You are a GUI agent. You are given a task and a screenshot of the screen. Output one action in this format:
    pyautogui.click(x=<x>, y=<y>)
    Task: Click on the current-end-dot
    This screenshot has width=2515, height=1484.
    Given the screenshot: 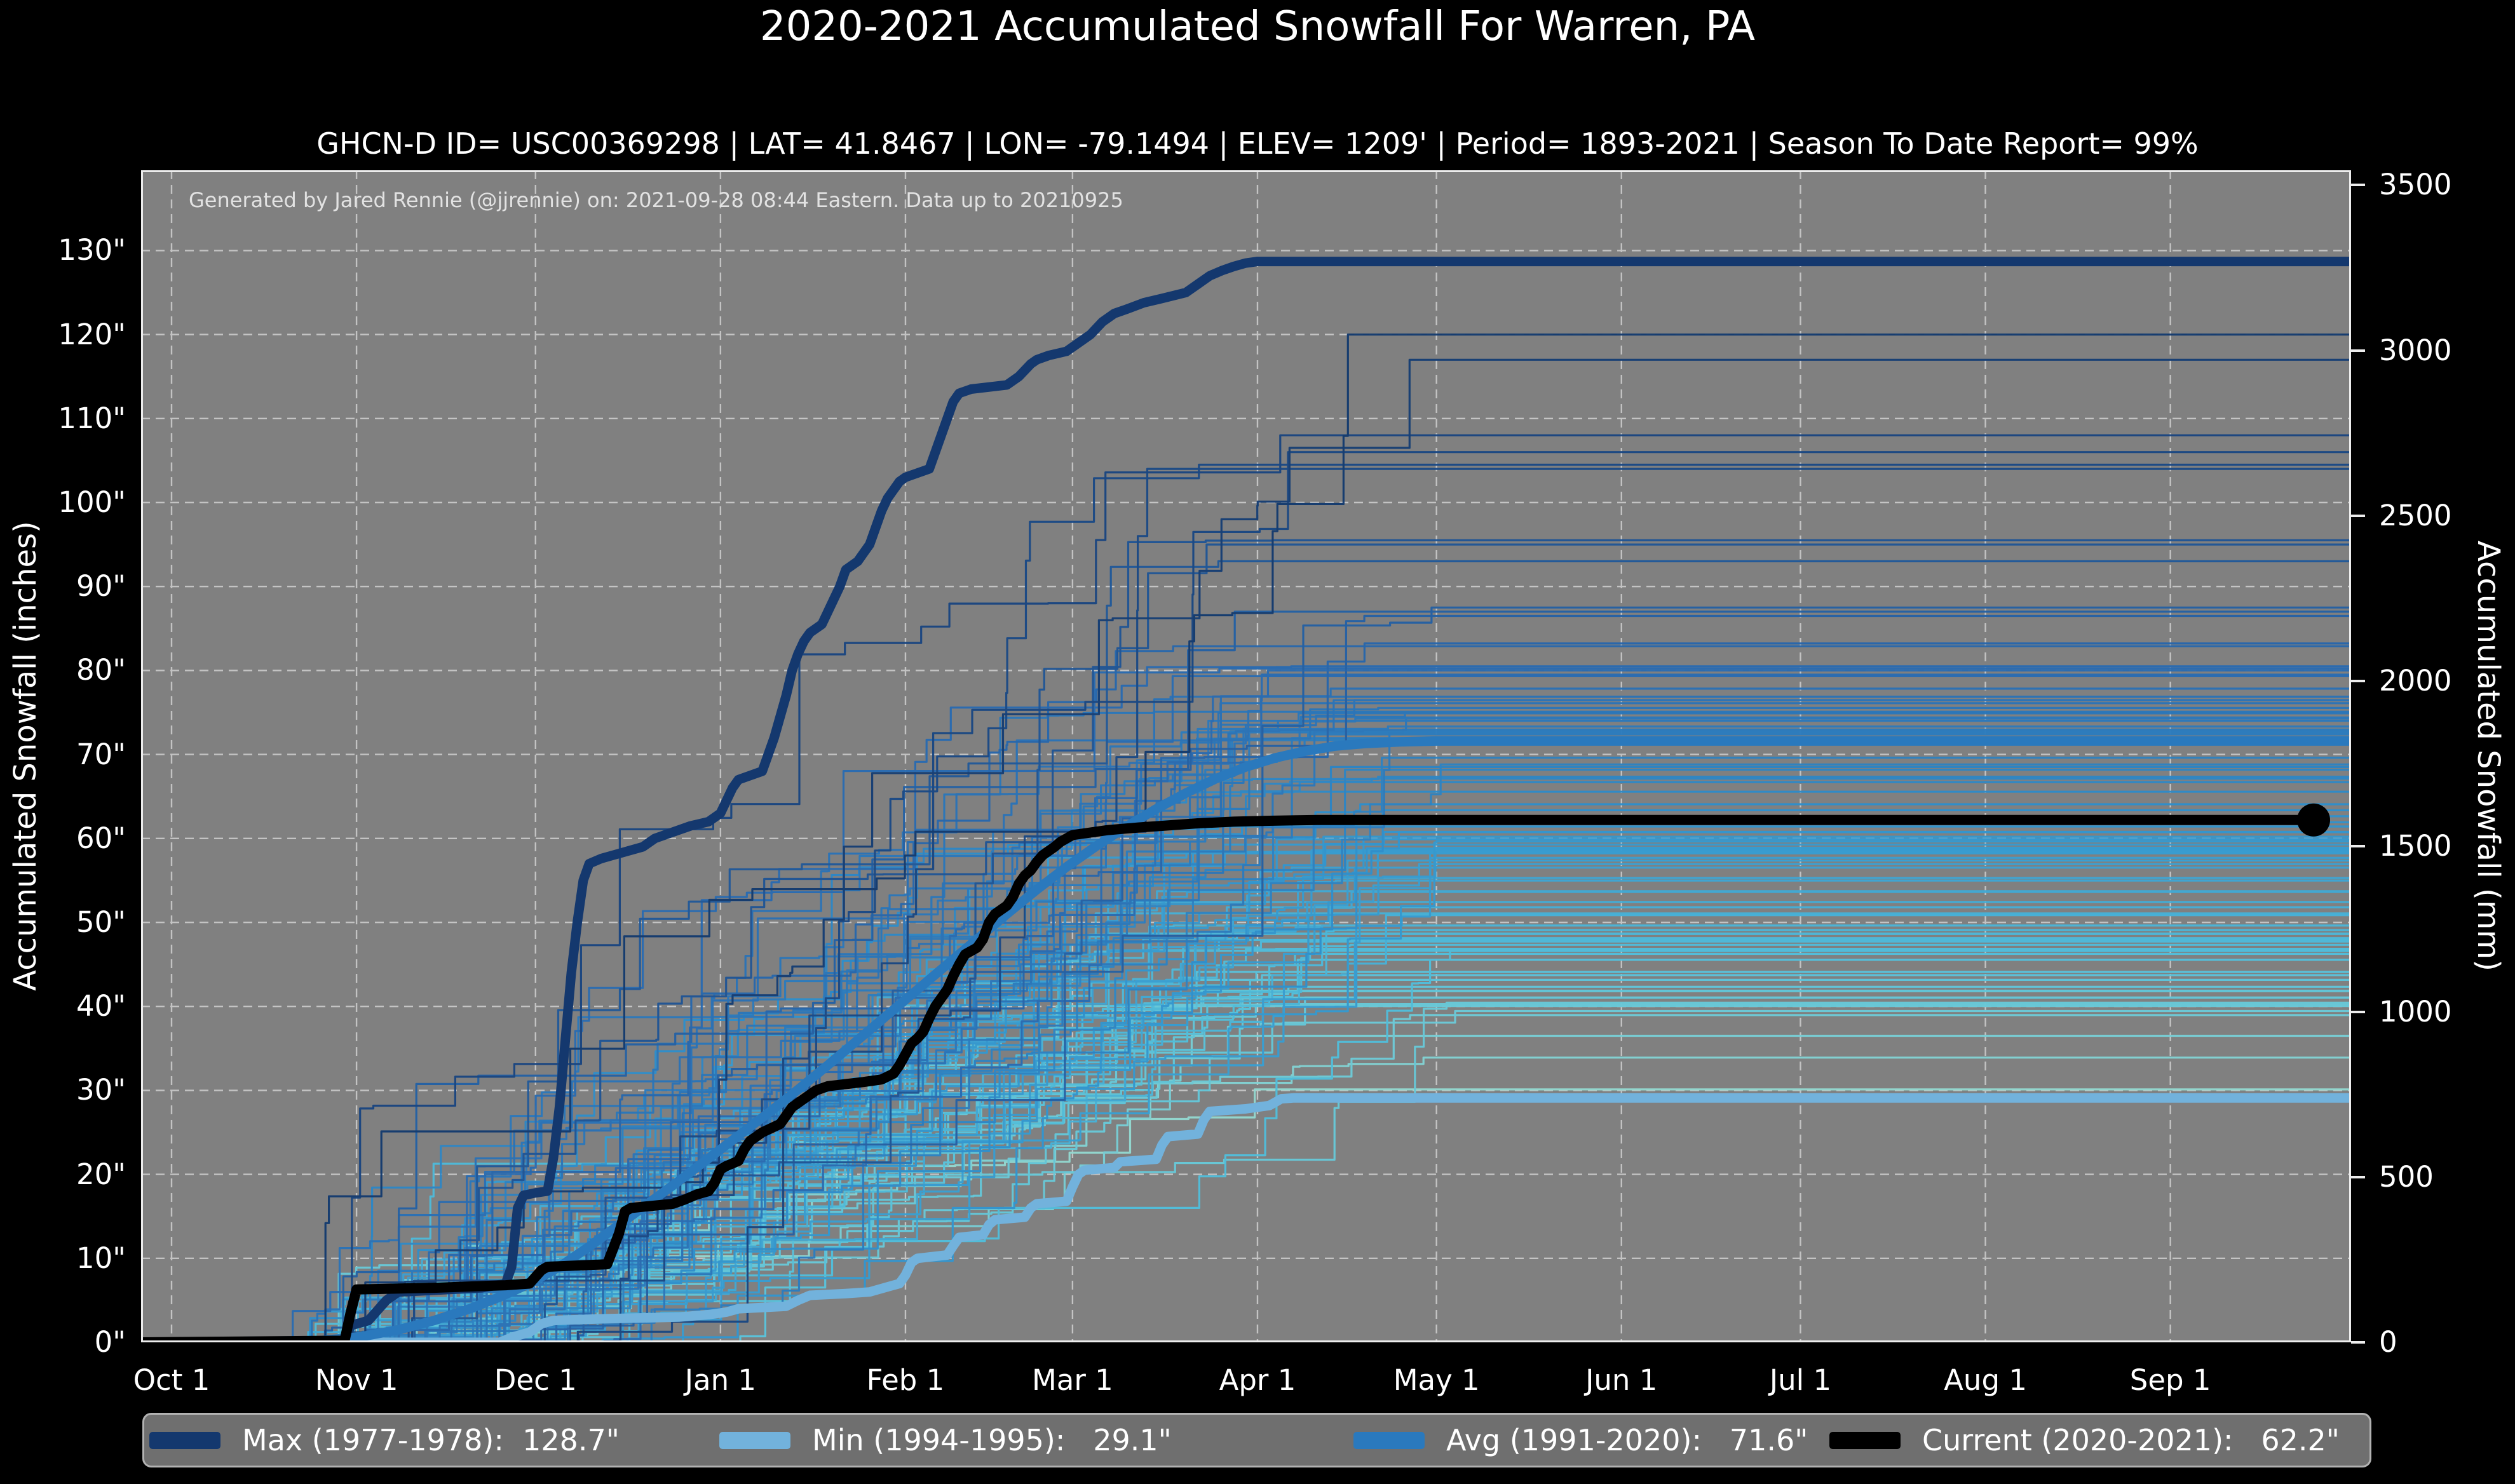 What is the action you would take?
    pyautogui.click(x=2314, y=820)
    